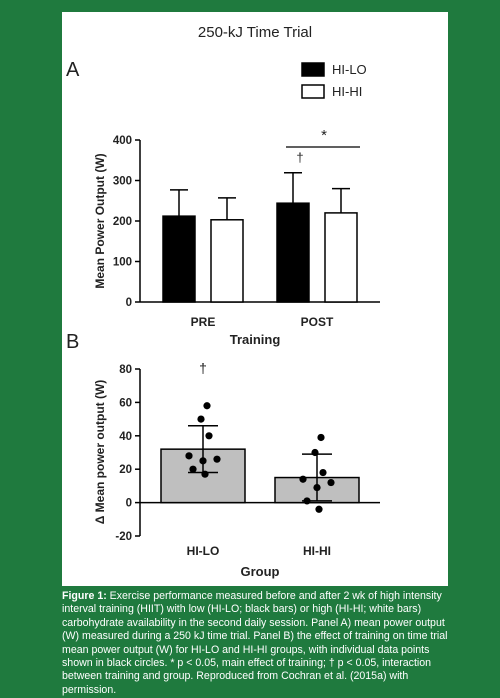  I want to click on panel-b-ytick-label: -20, so click(123, 537).